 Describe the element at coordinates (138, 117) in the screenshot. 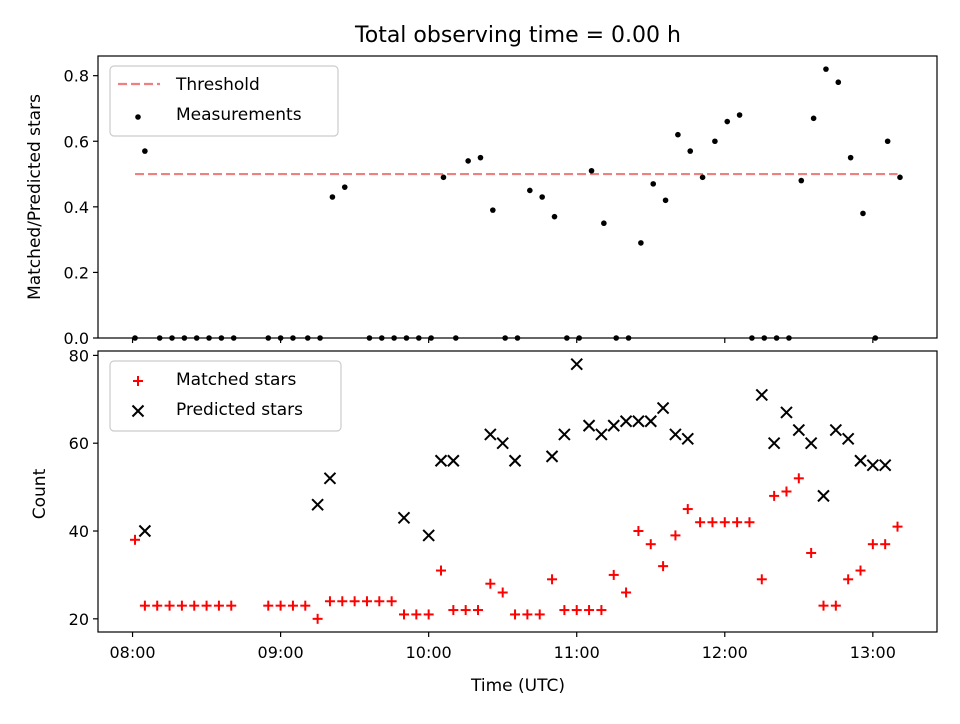

I see `legend-measurement-swatch` at that location.